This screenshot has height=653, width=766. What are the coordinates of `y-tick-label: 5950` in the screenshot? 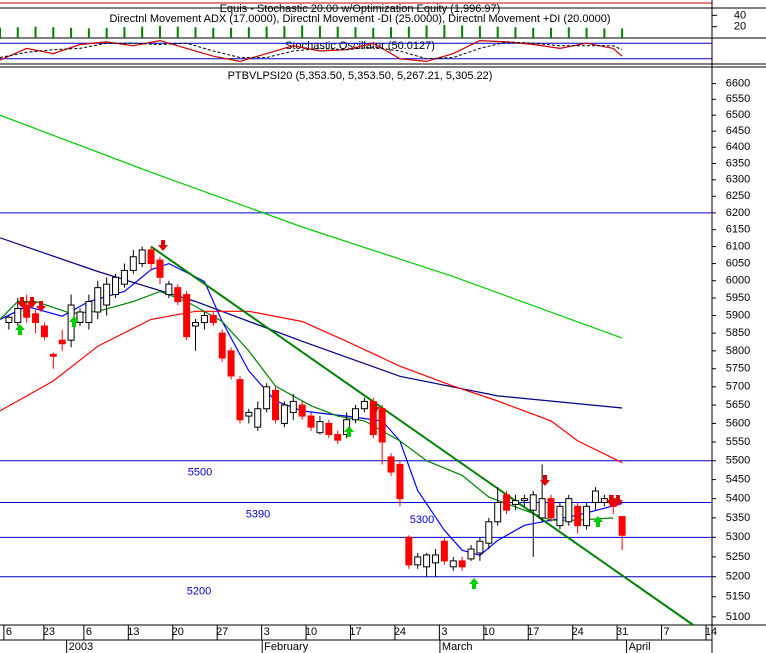 It's located at (738, 298).